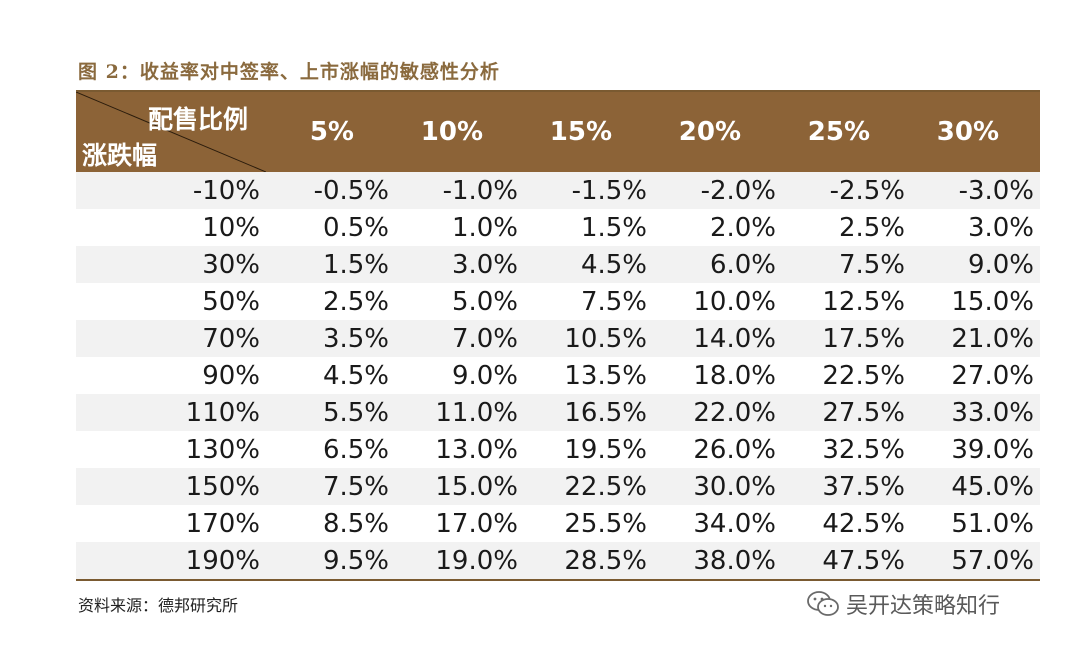 The height and width of the screenshot is (653, 1080). Describe the element at coordinates (992, 412) in the screenshot. I see `table-cell: 33.0%` at that location.